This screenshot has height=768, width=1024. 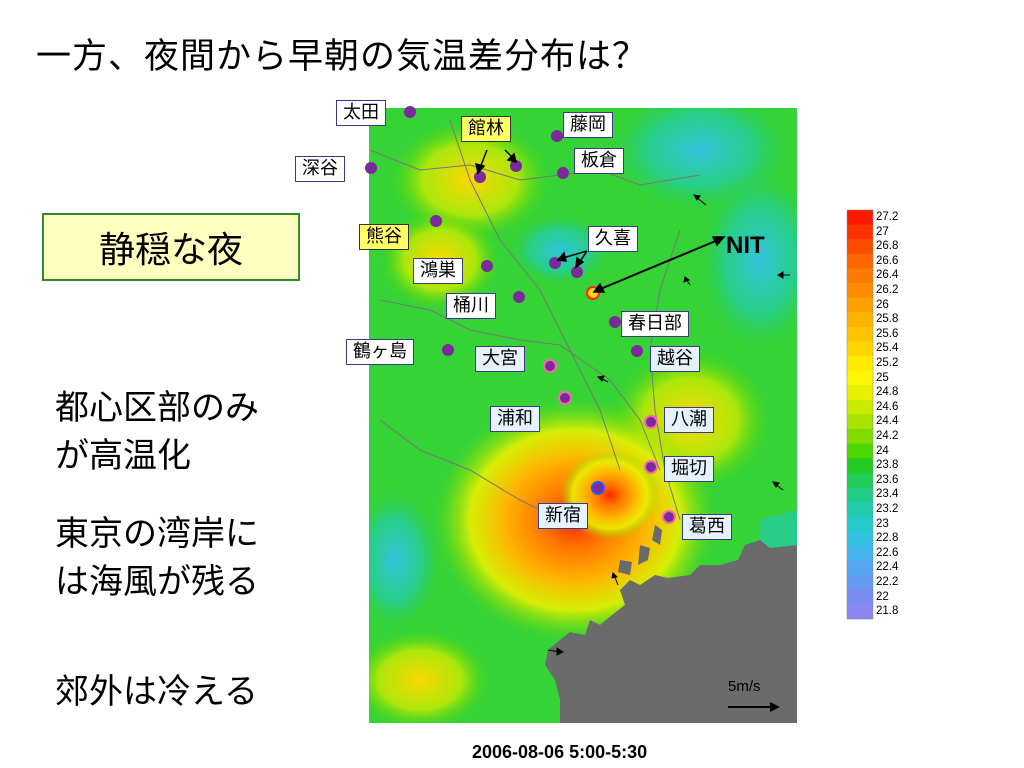 I want to click on station-label: 大宮, so click(x=500, y=359).